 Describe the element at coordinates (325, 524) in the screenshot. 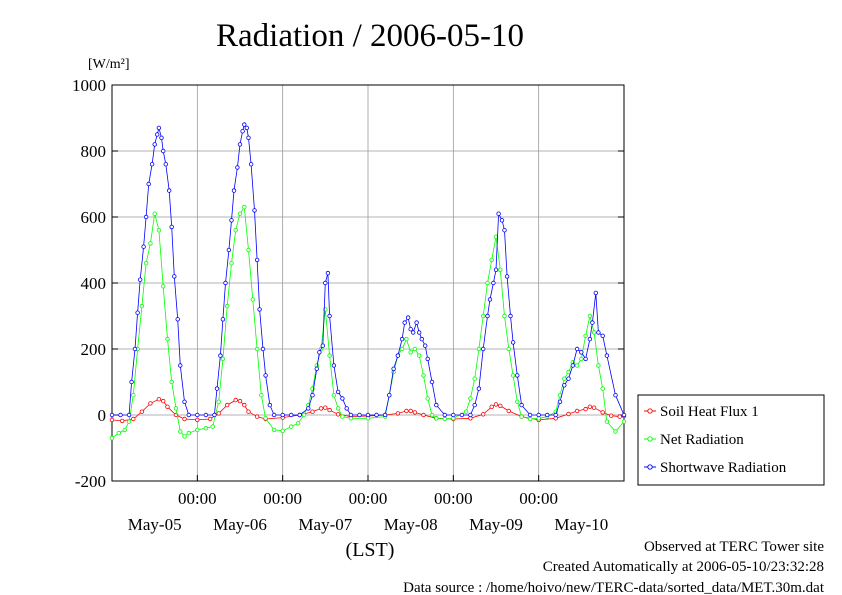

I see `x-tick-label-date: May-07` at that location.